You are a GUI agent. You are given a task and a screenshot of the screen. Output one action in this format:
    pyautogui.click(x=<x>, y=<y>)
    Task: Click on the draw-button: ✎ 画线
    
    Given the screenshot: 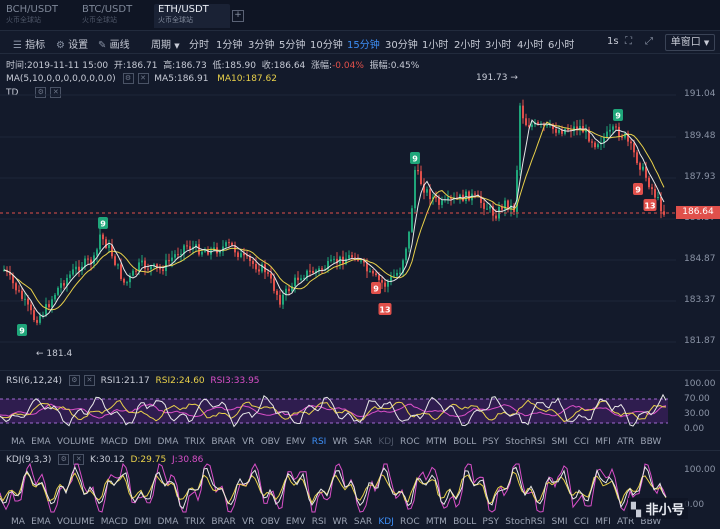 What is the action you would take?
    pyautogui.click(x=114, y=43)
    